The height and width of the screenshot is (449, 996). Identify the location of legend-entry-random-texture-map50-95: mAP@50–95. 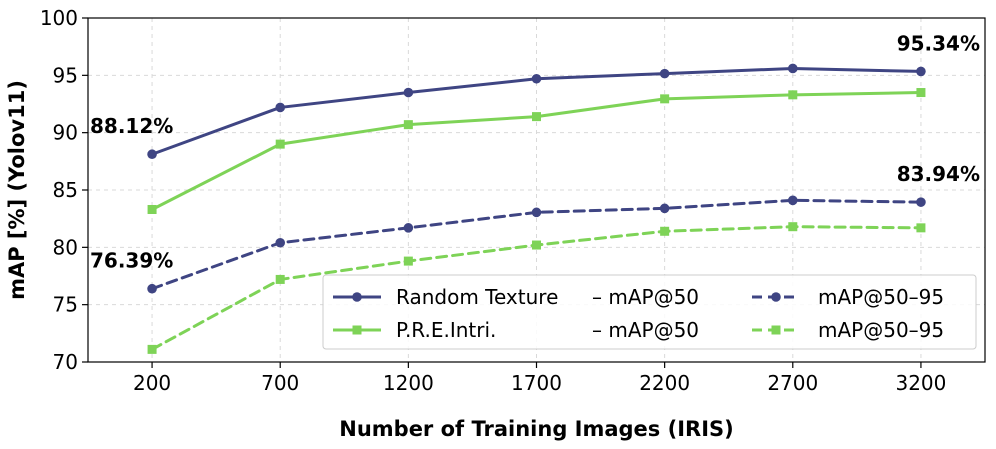
(848, 297).